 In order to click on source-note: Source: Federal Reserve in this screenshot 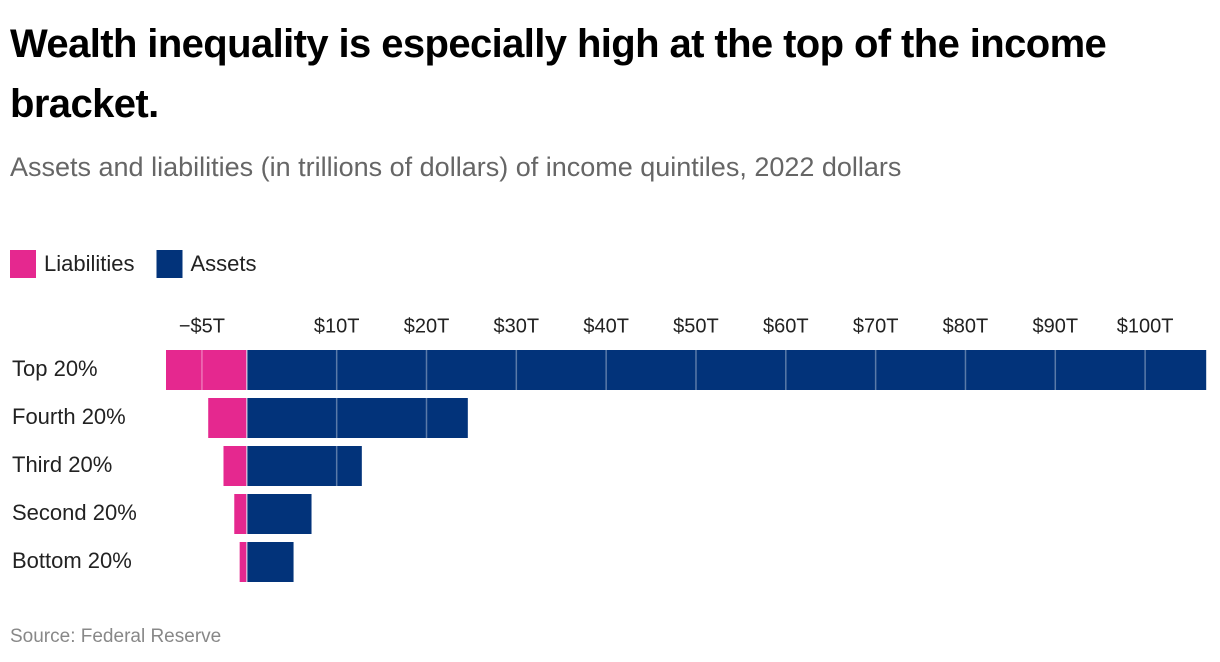, I will do `click(116, 636)`.